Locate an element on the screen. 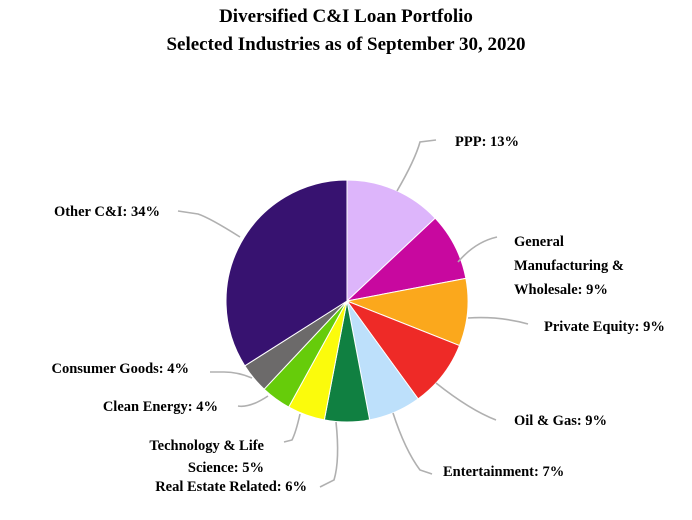 Image resolution: width=692 pixels, height=520 pixels. slice-label-line: Wholesale: 9% is located at coordinates (561, 290).